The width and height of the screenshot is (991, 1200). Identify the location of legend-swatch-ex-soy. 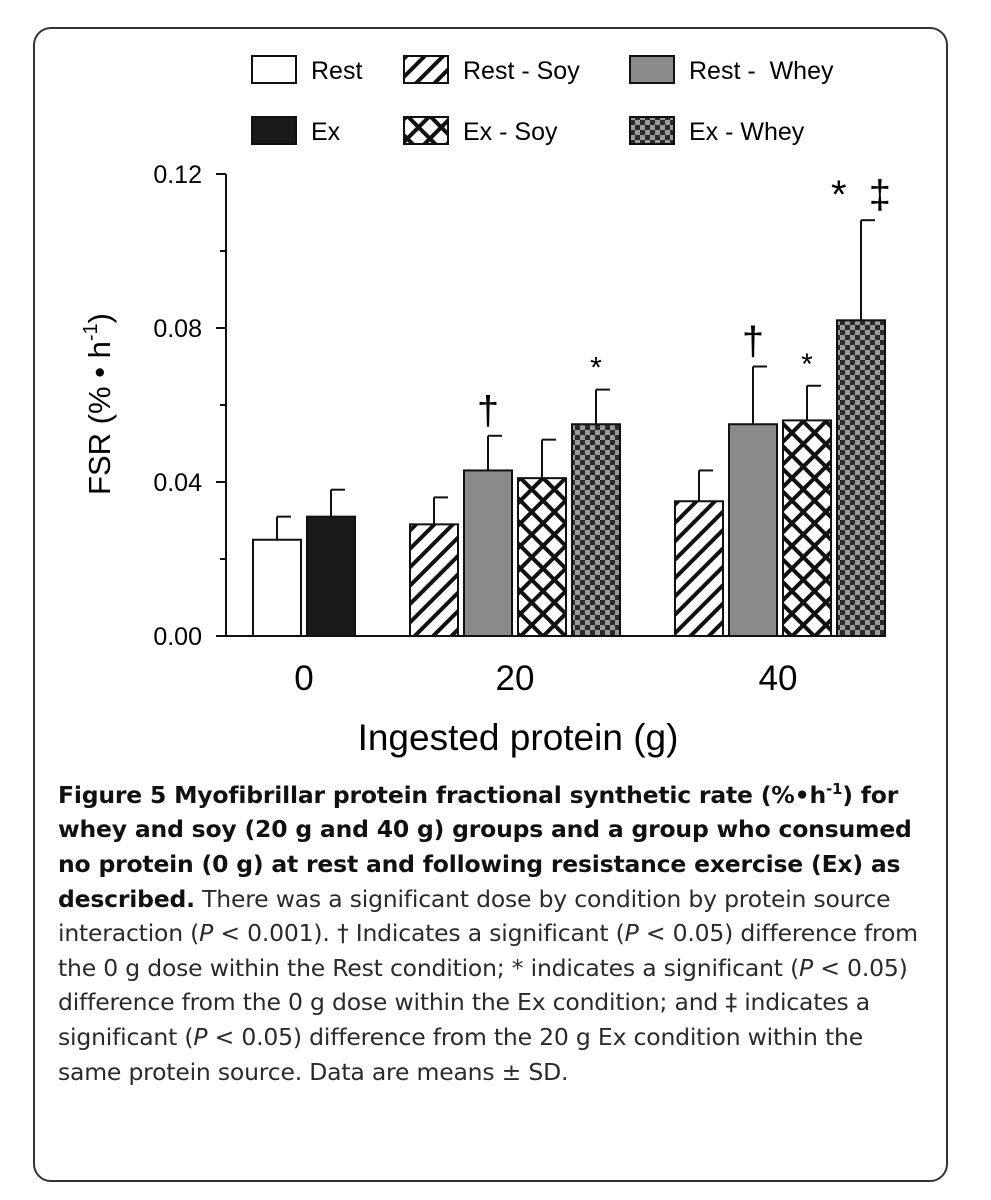
(426, 130).